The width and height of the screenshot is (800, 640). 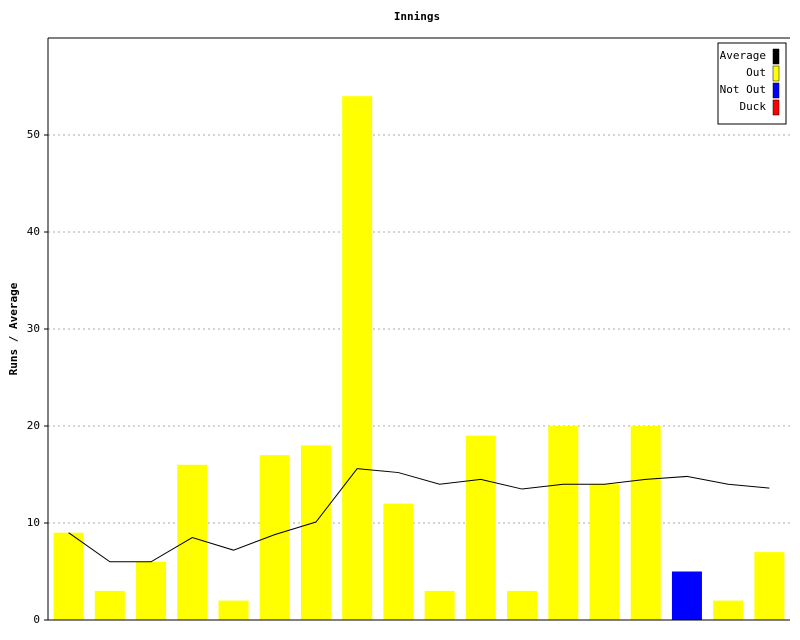 I want to click on y-tick-label: 50, so click(x=33, y=134).